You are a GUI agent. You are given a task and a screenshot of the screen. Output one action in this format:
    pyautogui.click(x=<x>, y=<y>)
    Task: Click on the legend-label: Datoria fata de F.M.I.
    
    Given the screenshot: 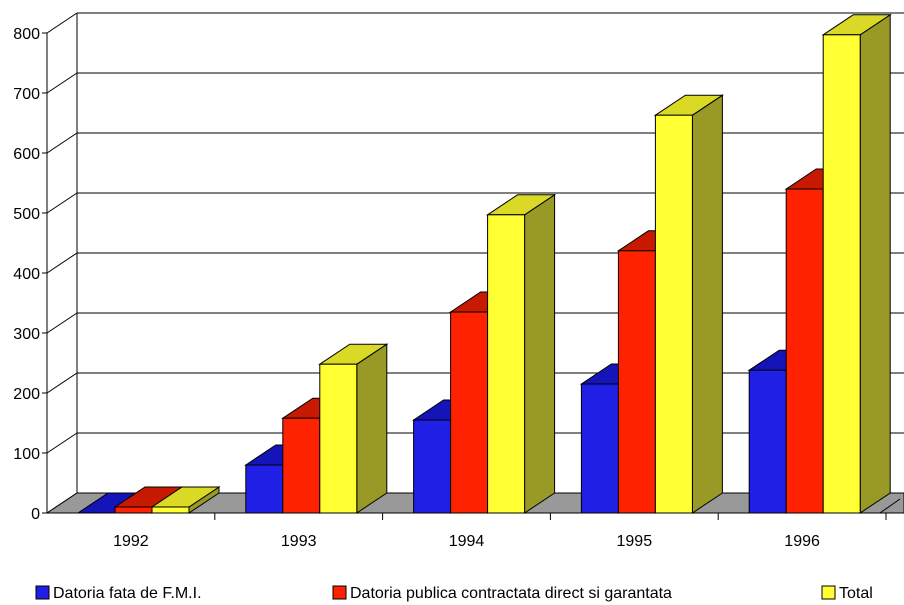 What is the action you would take?
    pyautogui.click(x=127, y=593)
    